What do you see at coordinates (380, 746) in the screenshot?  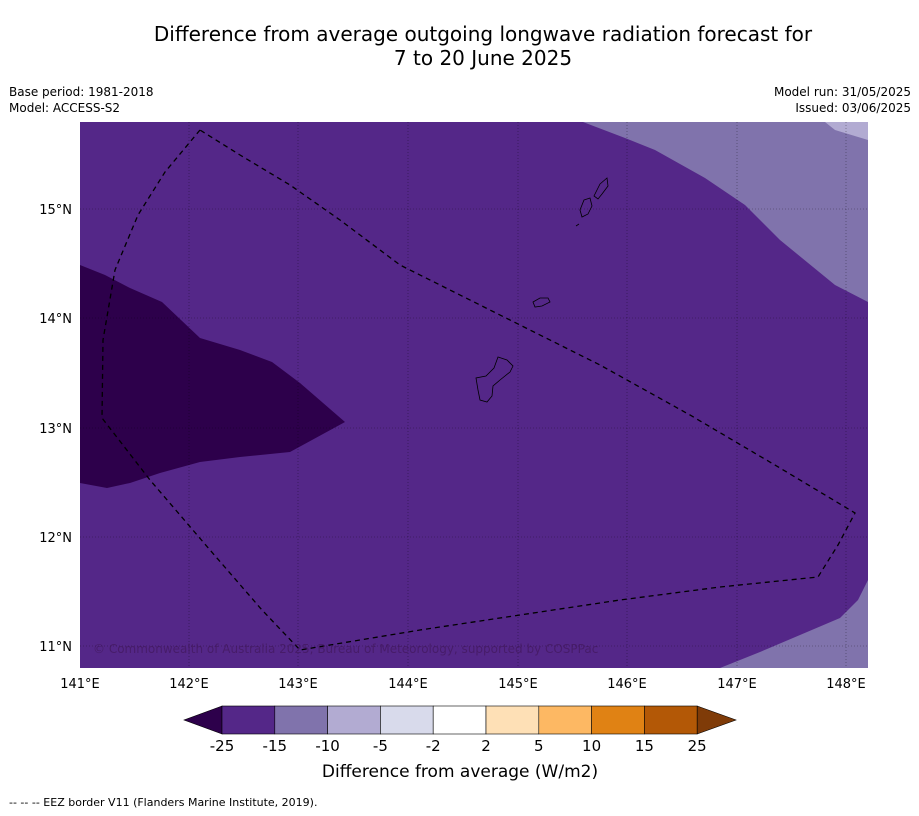 I see `colorbar-tick-label: -5` at bounding box center [380, 746].